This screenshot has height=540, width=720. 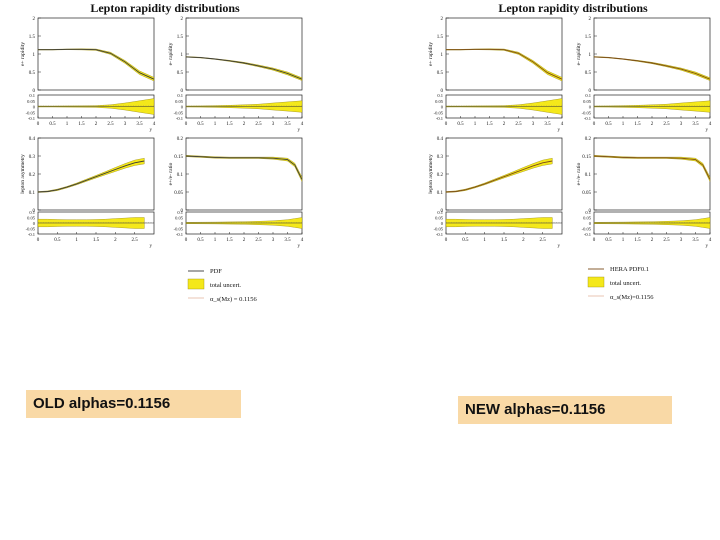 What do you see at coordinates (151, 246) in the screenshot?
I see `old-xlabel: y` at bounding box center [151, 246].